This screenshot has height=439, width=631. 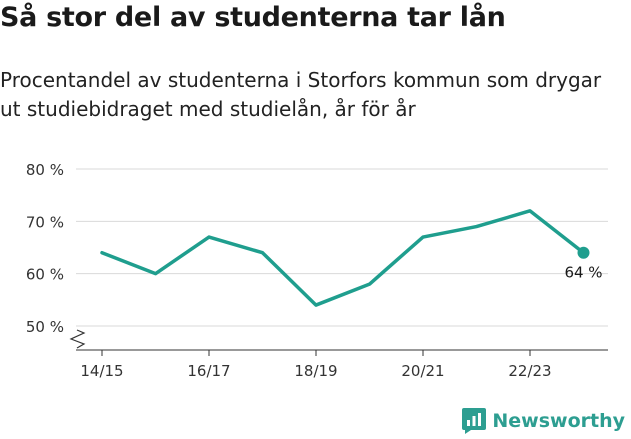 What do you see at coordinates (45, 327) in the screenshot?
I see `y-tick-label: 50 %` at bounding box center [45, 327].